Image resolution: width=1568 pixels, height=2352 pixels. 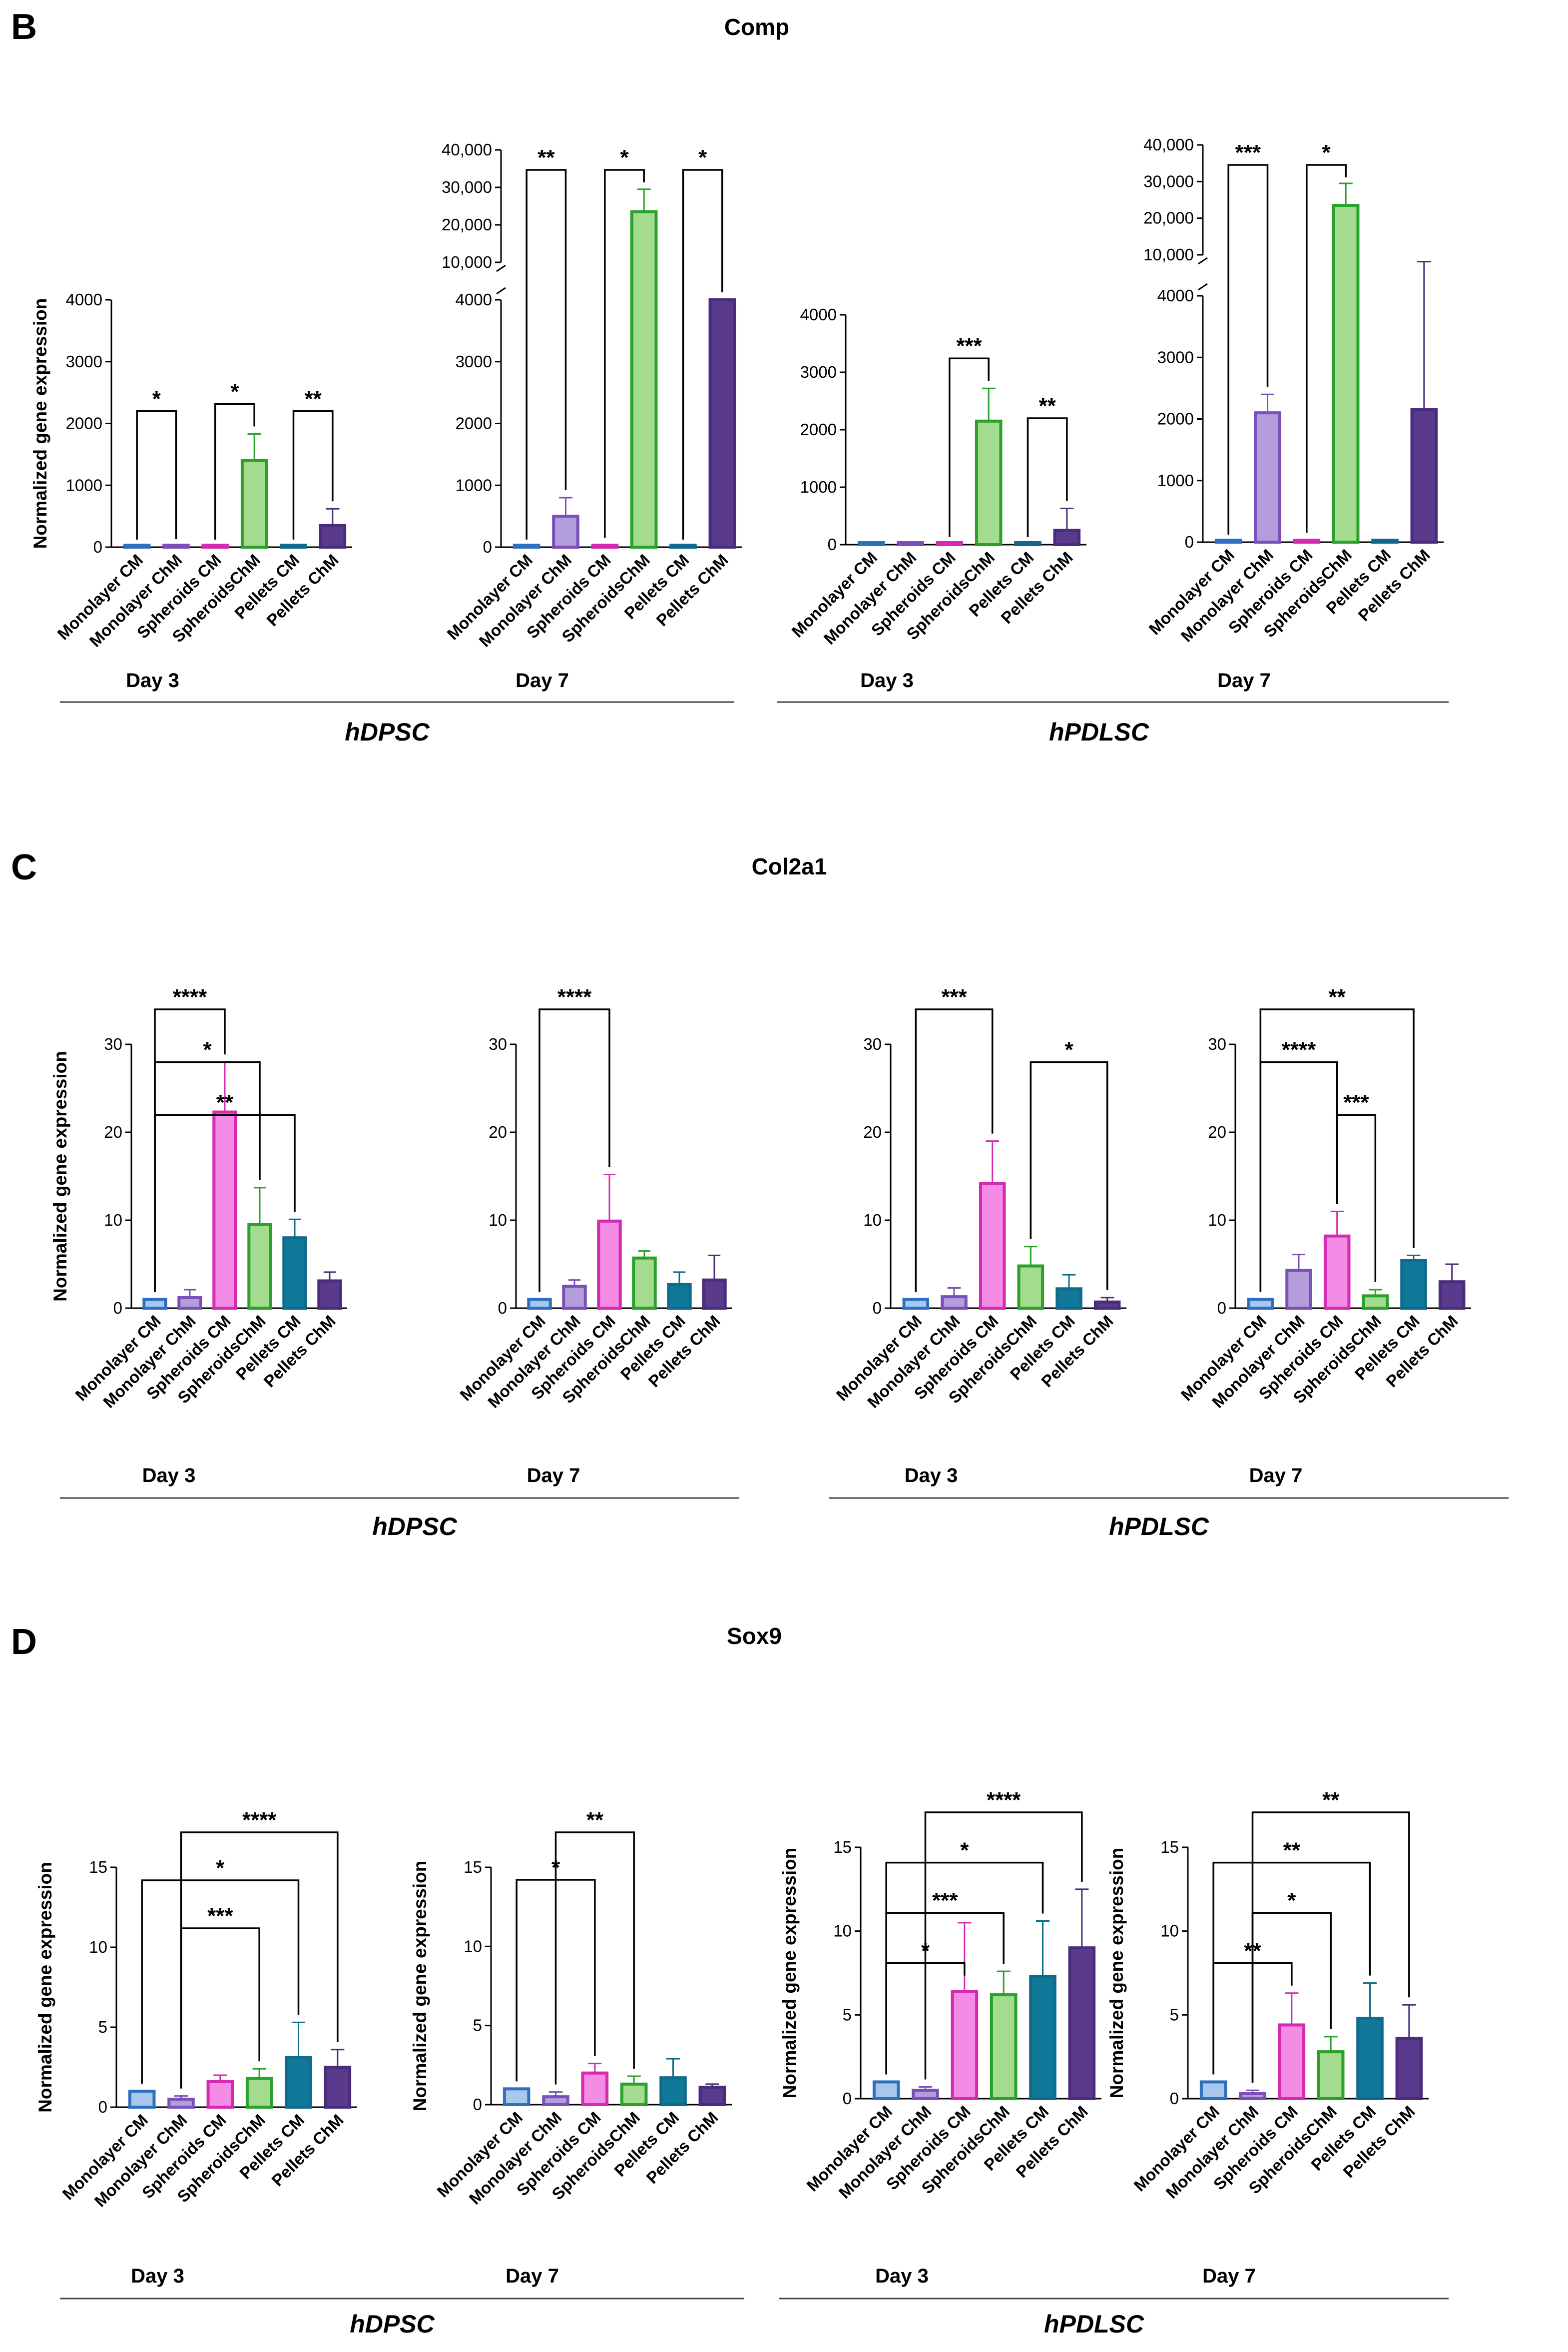 What do you see at coordinates (498, 1132) in the screenshot?
I see `y-tick-label: 20` at bounding box center [498, 1132].